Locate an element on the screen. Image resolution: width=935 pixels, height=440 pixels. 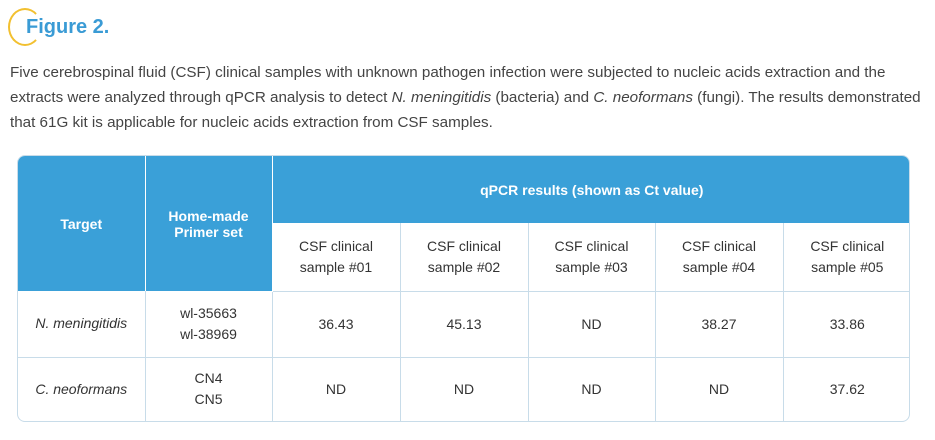
sample-01-line1: CSF clinical is located at coordinates (336, 245).